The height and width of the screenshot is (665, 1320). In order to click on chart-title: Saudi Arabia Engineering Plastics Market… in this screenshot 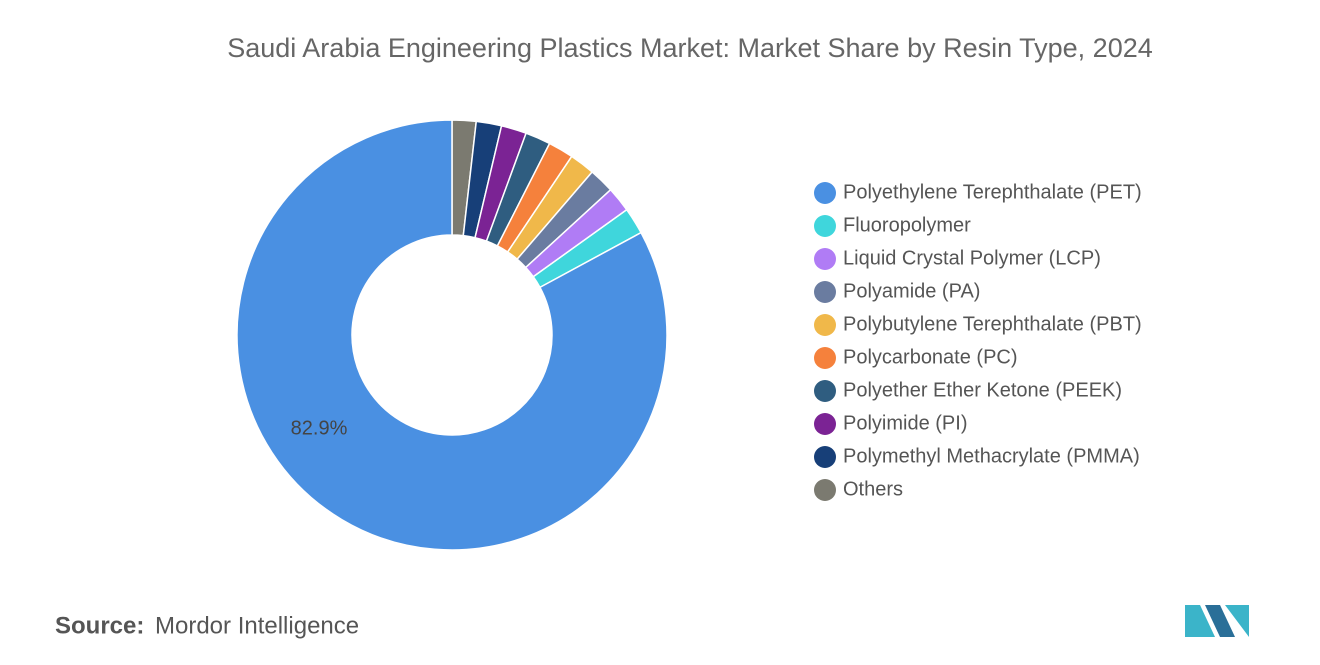, I will do `click(690, 48)`.